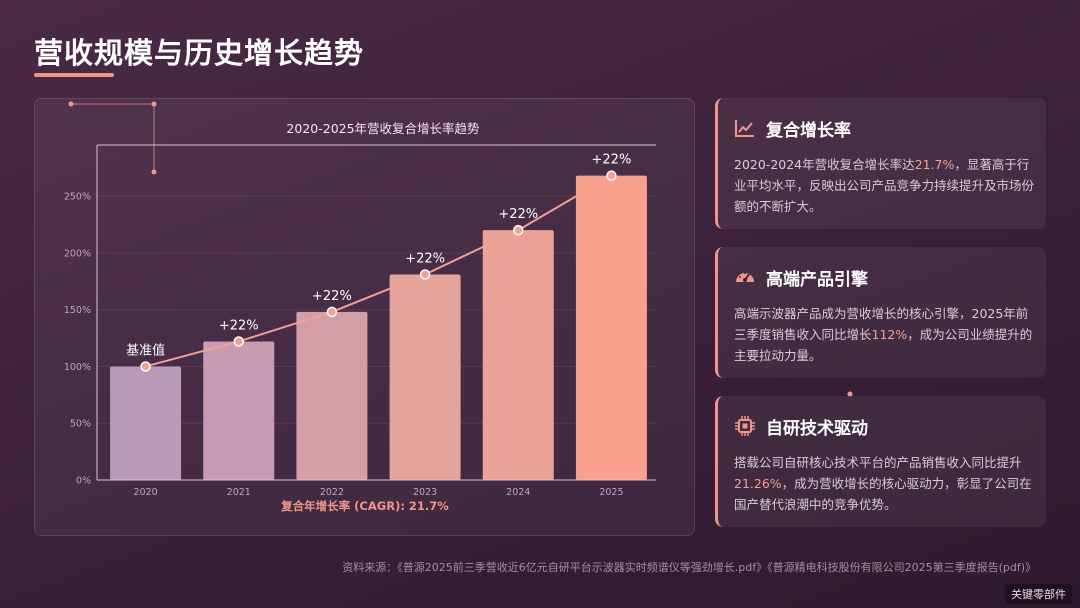 The width and height of the screenshot is (1080, 608). I want to click on decorative-dot, so click(850, 394).